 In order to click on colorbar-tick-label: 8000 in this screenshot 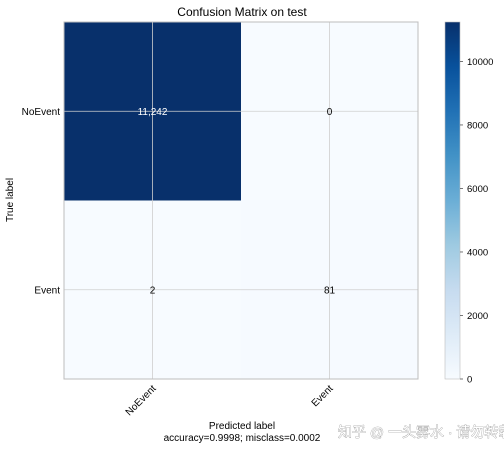, I will do `click(477, 125)`.